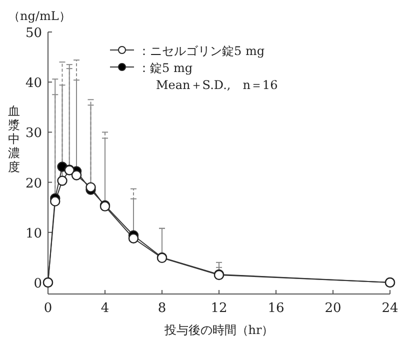  What do you see at coordinates (33, 234) in the screenshot?
I see `y-tick-label: 10` at bounding box center [33, 234].